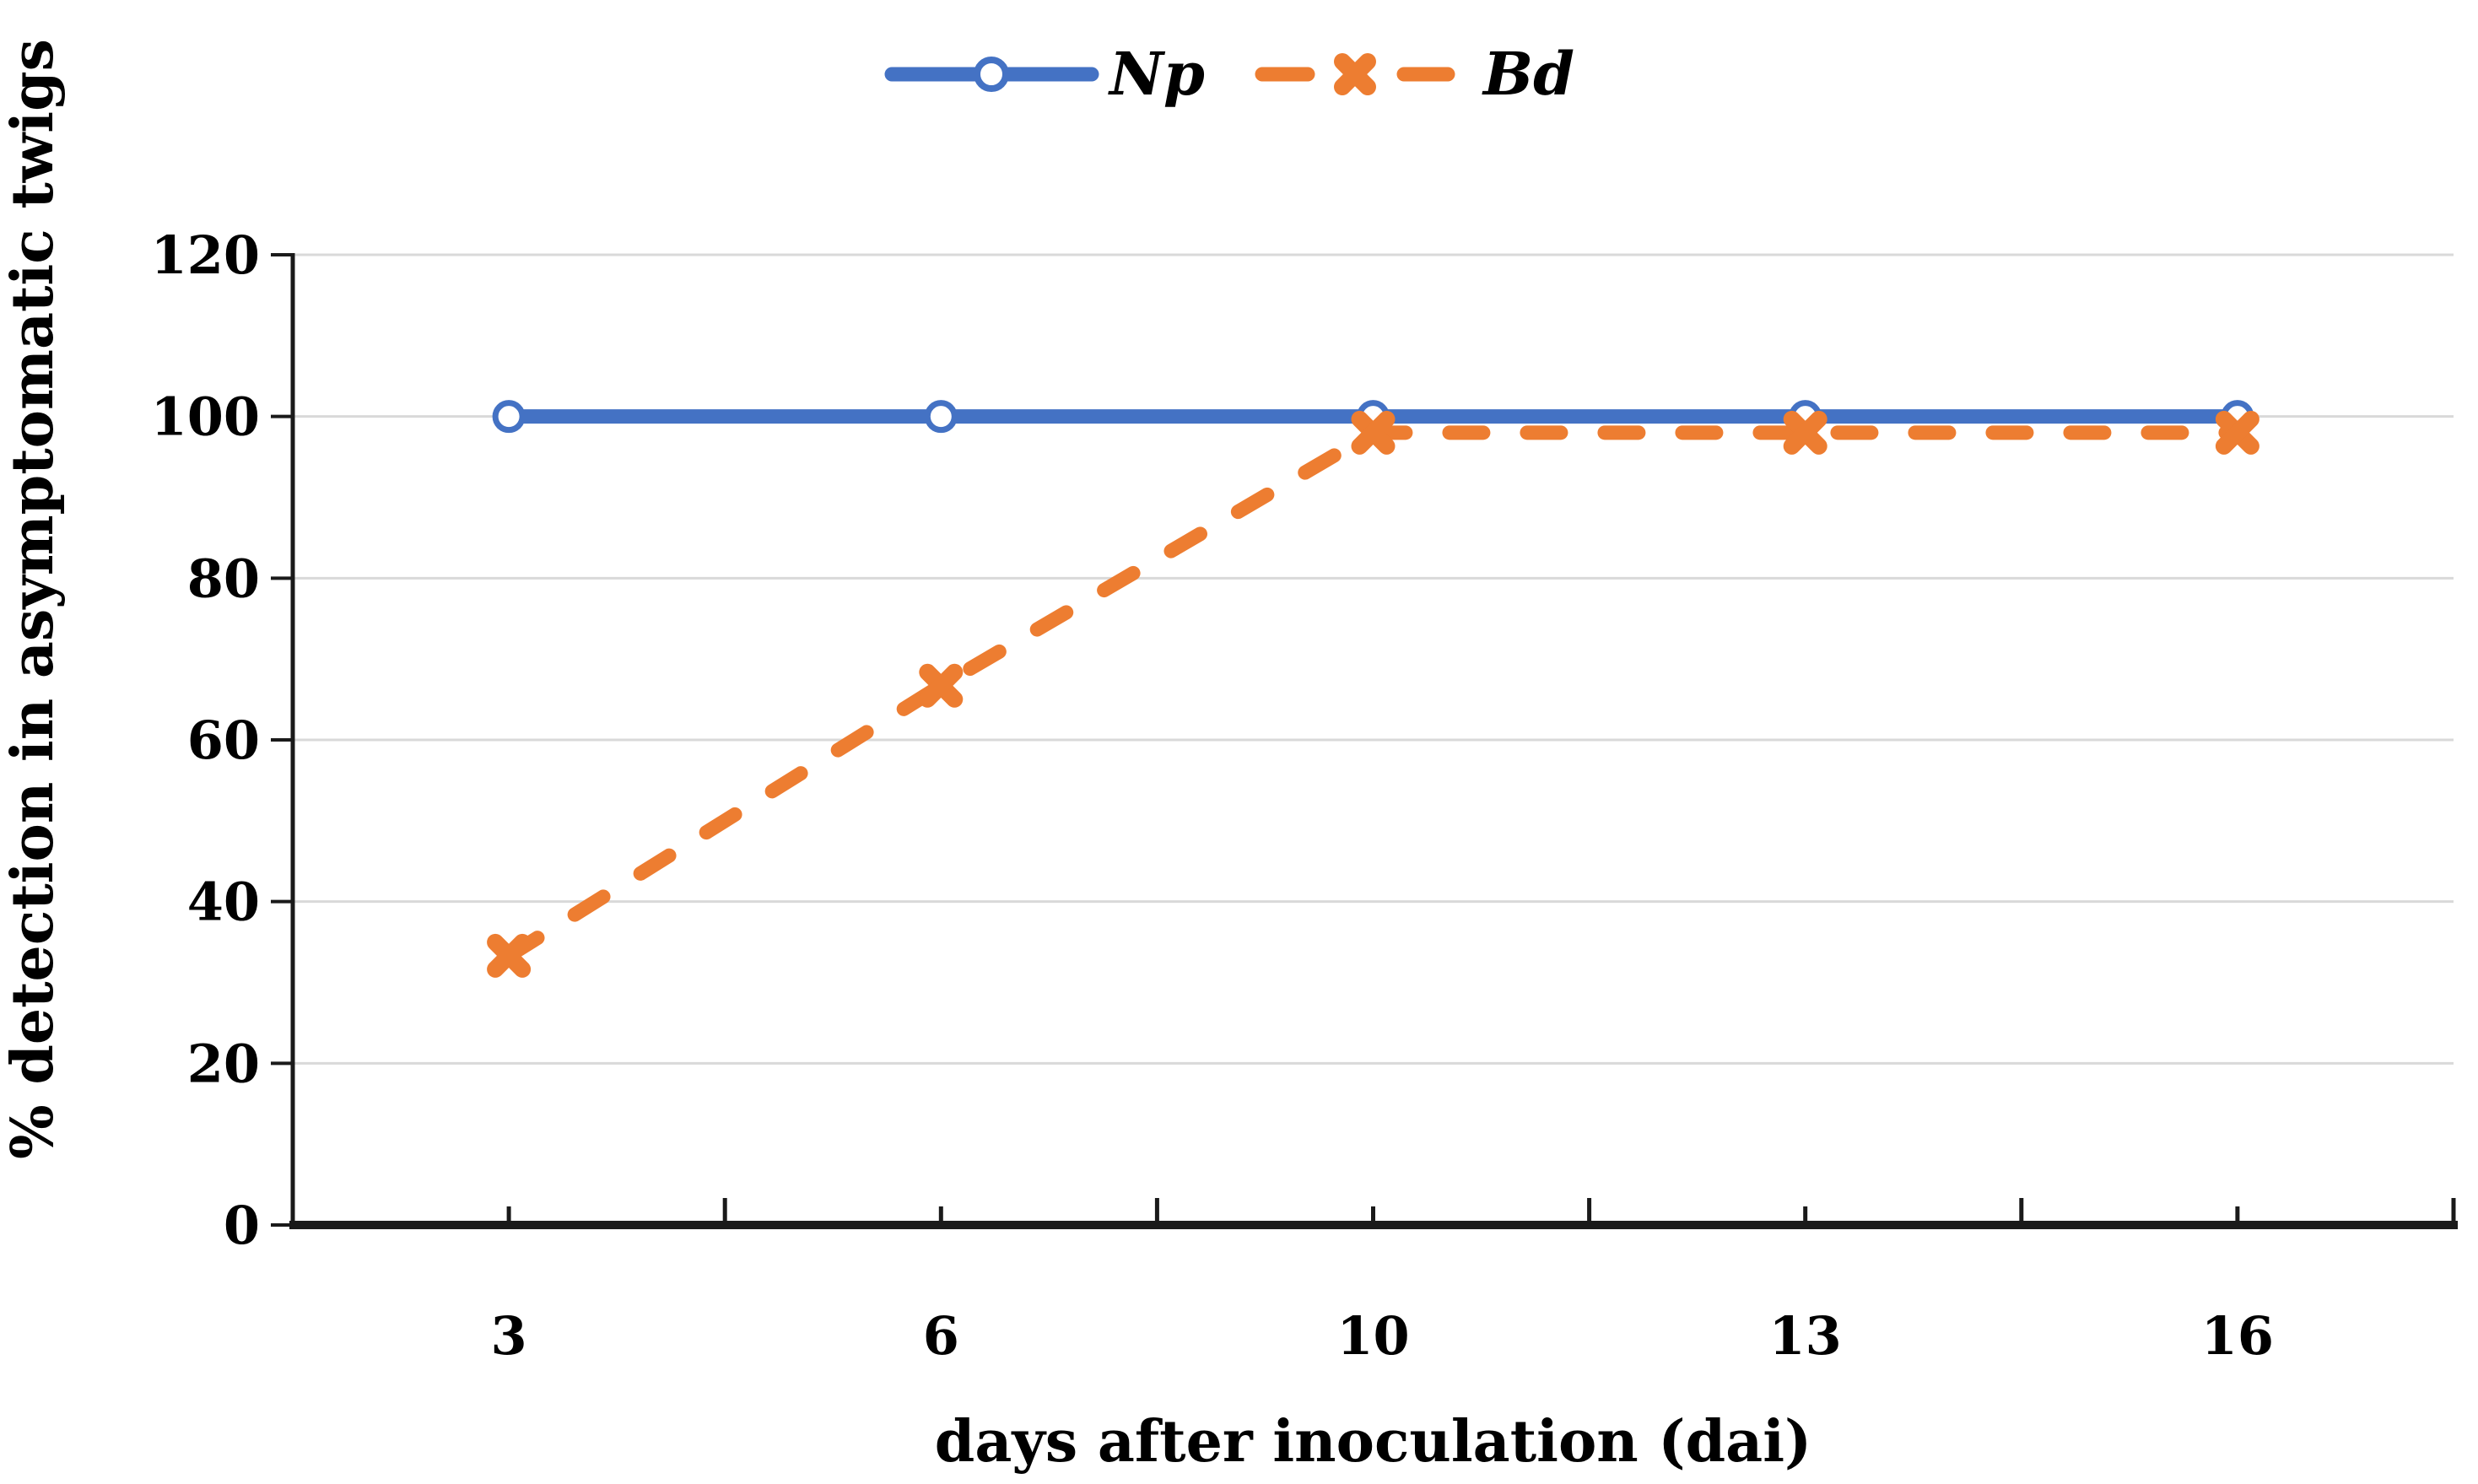  What do you see at coordinates (205, 417) in the screenshot?
I see `y-tick-label: 100` at bounding box center [205, 417].